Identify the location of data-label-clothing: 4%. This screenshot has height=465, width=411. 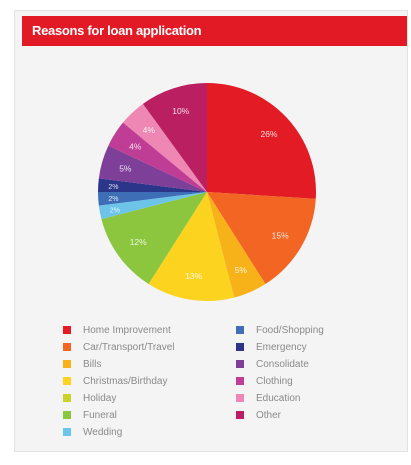
(135, 146).